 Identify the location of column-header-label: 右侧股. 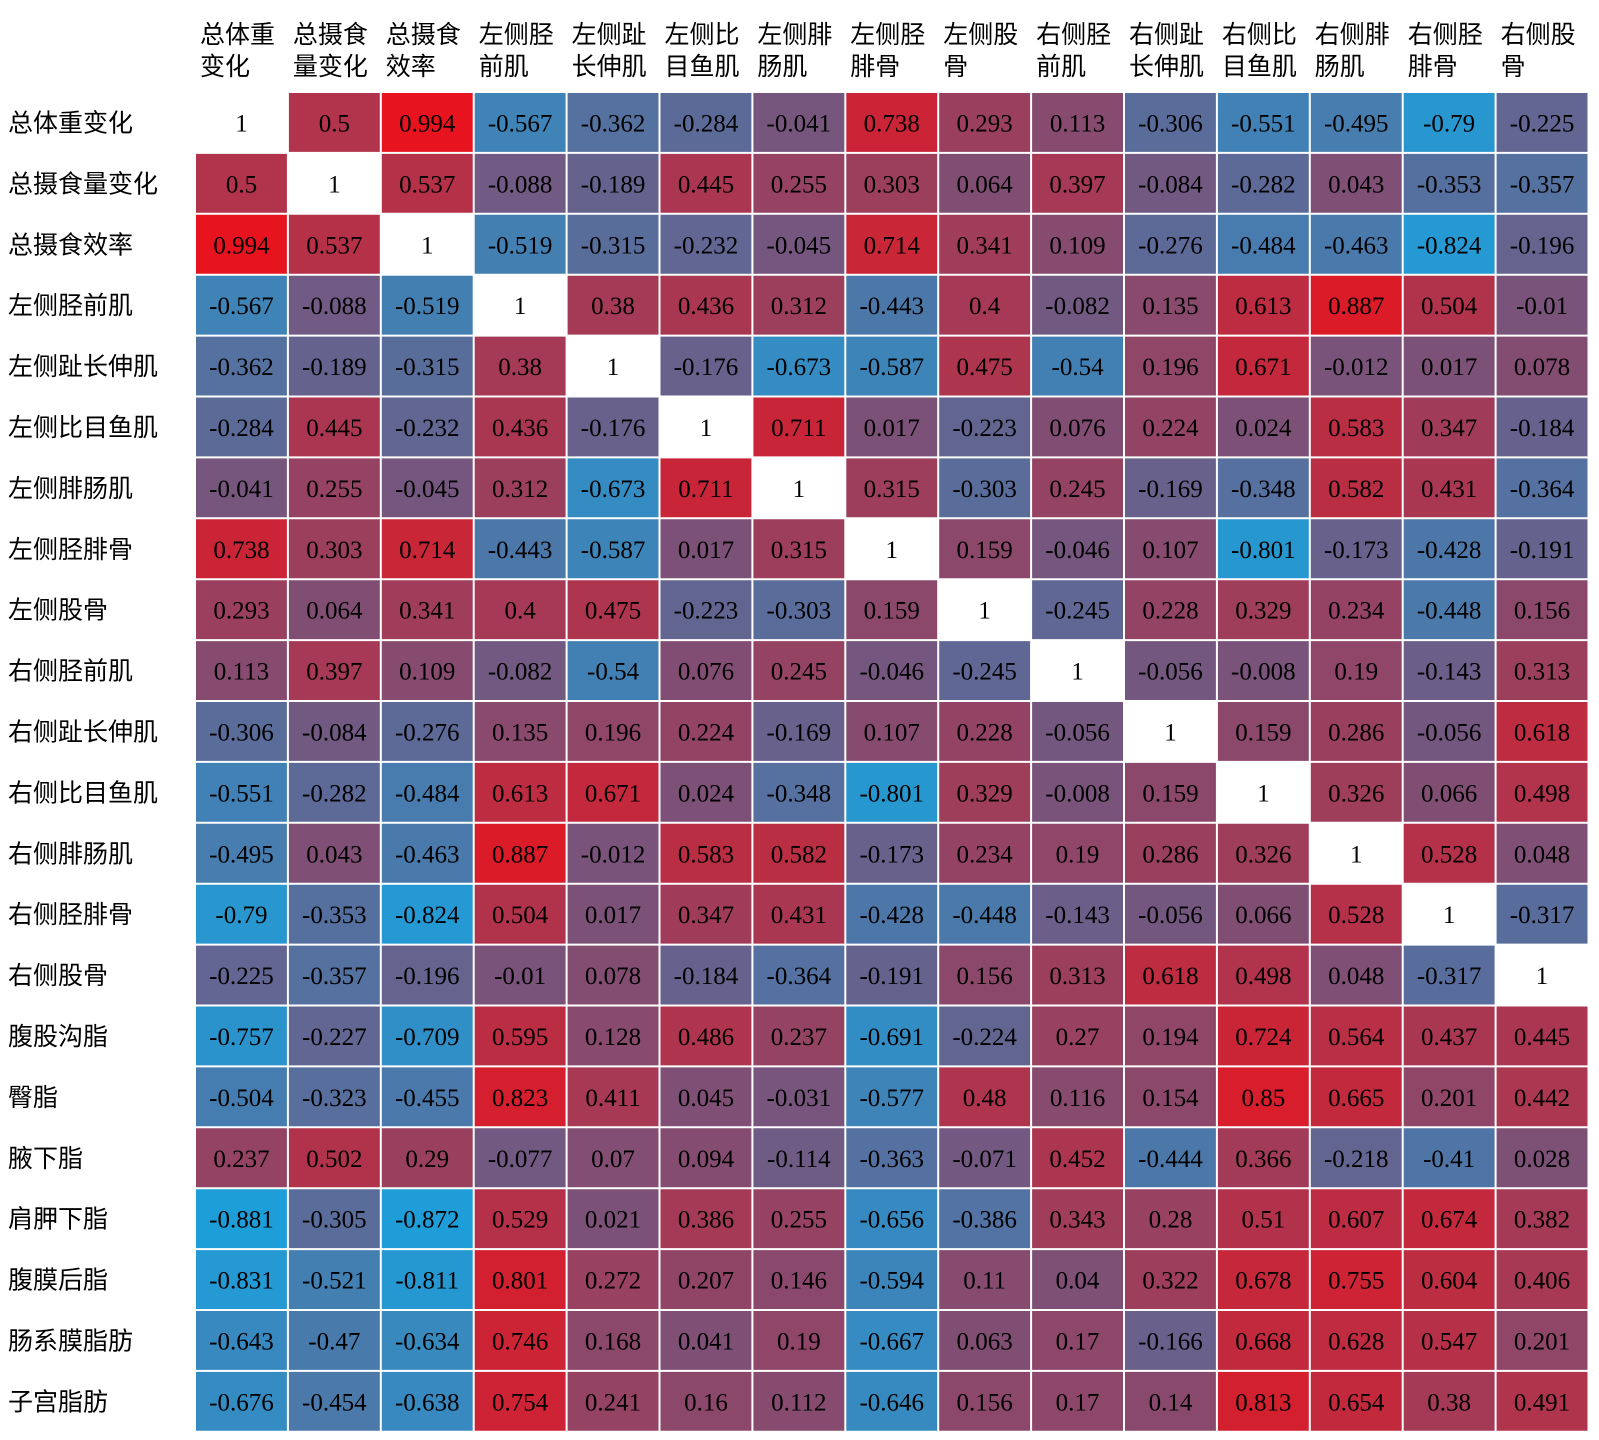
(1538, 35).